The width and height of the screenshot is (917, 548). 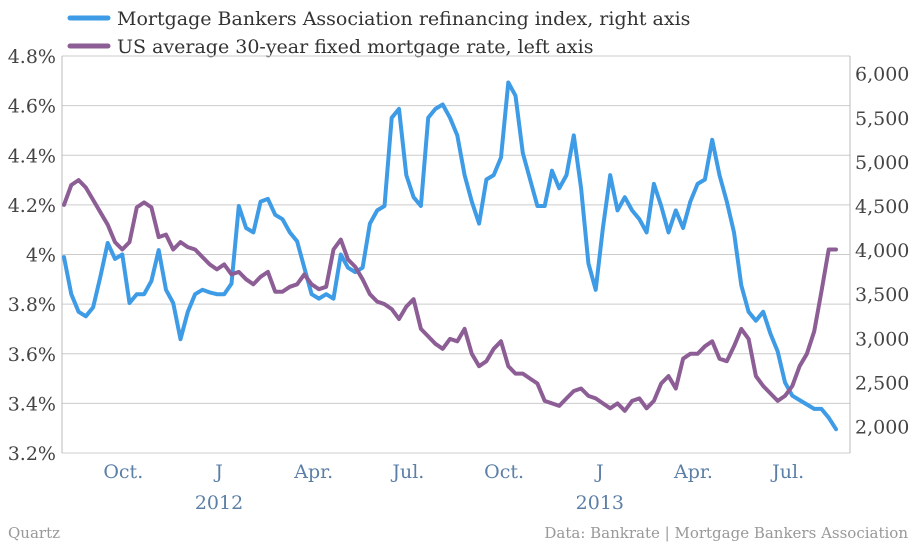 I want to click on y-right-tick-label: 3,000, so click(x=882, y=339).